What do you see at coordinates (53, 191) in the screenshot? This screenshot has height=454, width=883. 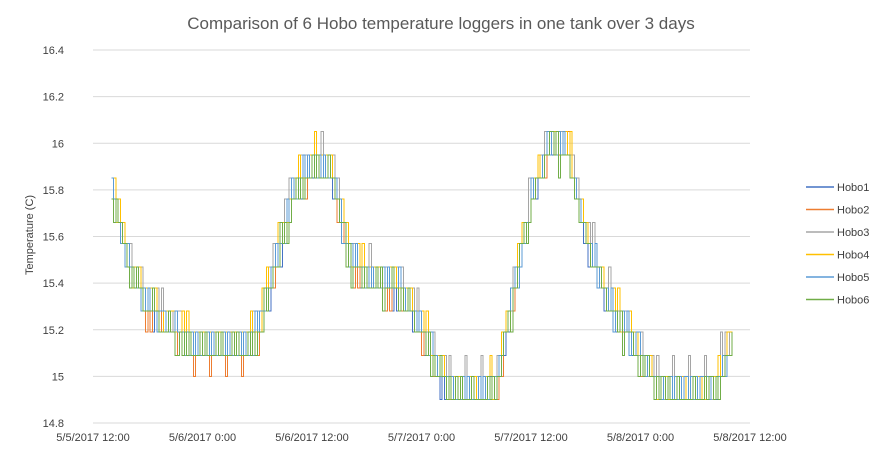 I see `y-tick-label: 15.8` at bounding box center [53, 191].